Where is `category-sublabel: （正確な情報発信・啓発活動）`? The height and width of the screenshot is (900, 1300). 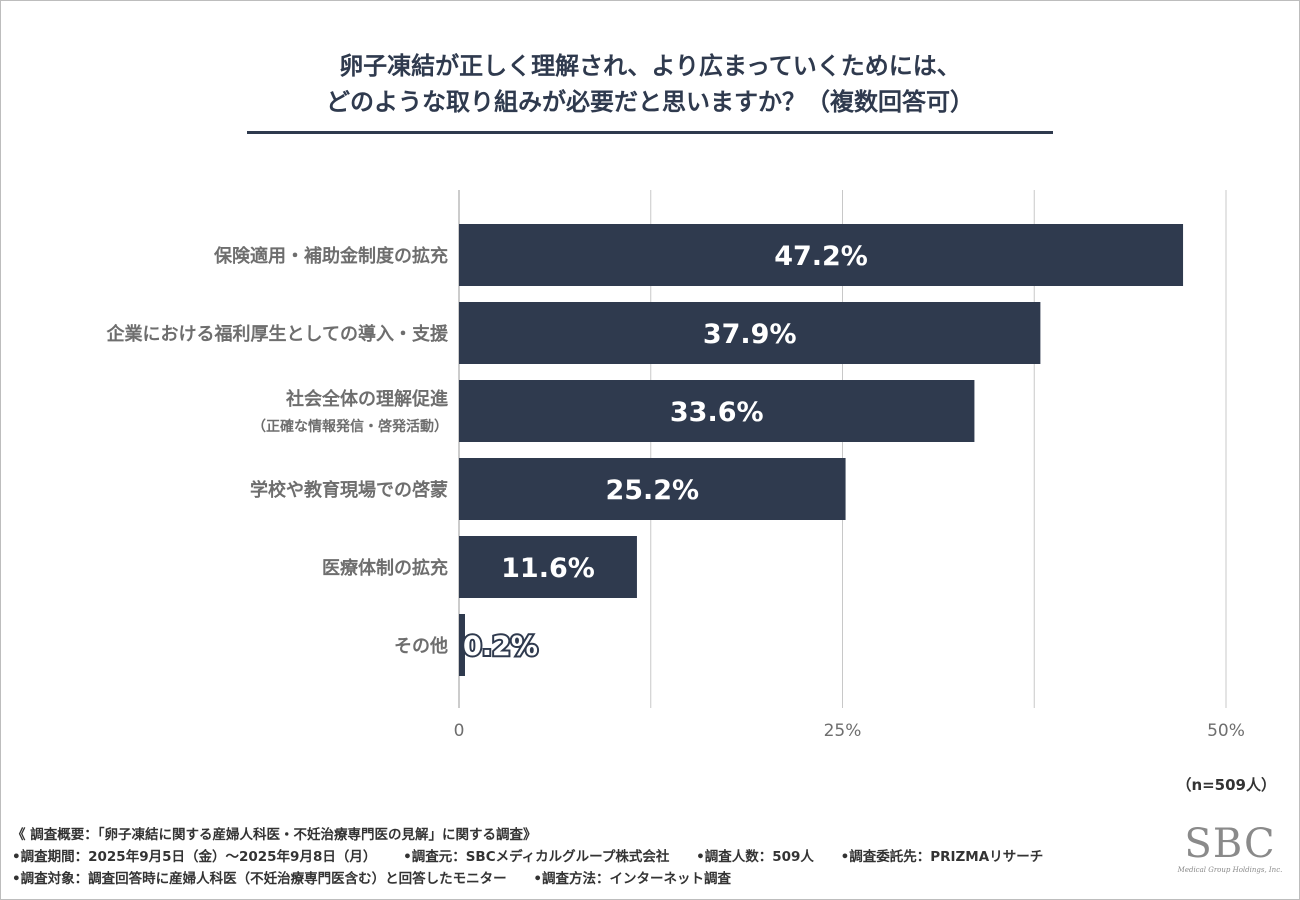
category-sublabel: （正確な情報発信・啓発活動） is located at coordinates (350, 426).